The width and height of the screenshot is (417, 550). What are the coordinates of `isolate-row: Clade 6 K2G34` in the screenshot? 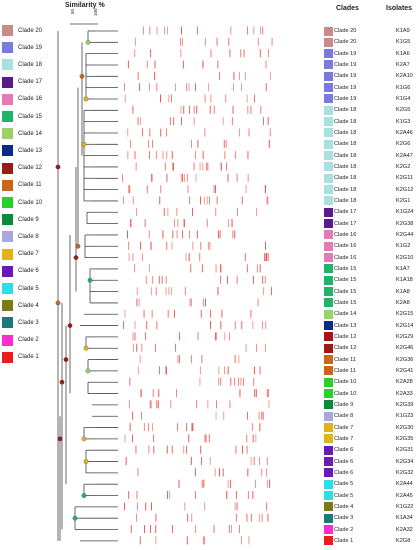 It's located at (368, 462).